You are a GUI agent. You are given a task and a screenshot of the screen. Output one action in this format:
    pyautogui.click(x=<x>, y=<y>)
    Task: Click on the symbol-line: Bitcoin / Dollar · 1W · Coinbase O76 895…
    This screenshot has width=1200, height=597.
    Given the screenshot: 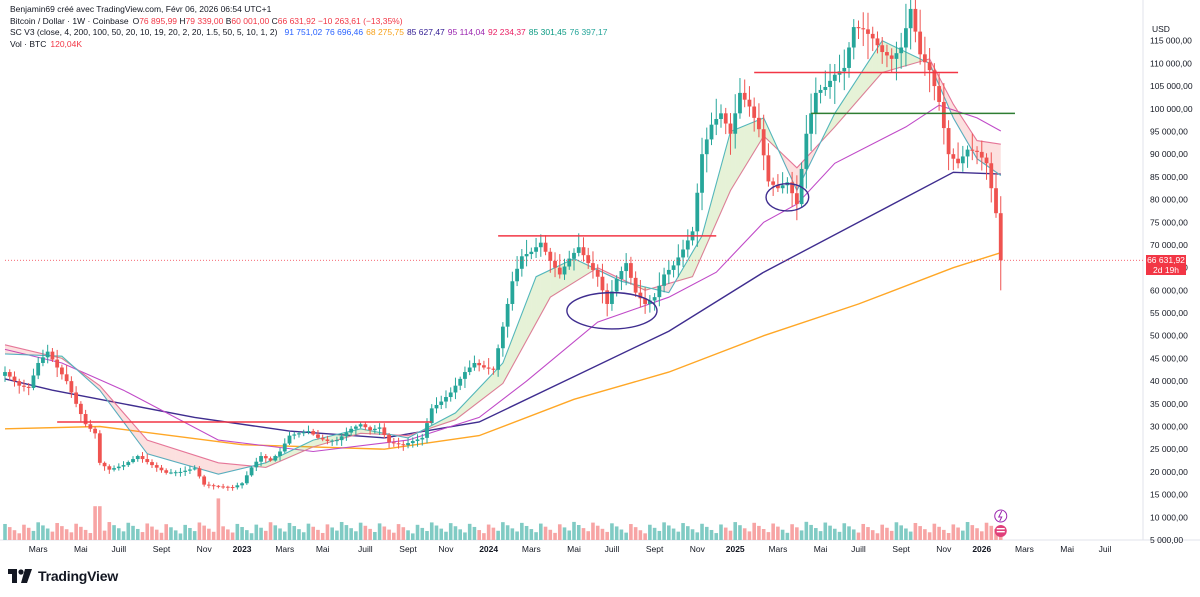 What is the action you would take?
    pyautogui.click(x=308, y=22)
    